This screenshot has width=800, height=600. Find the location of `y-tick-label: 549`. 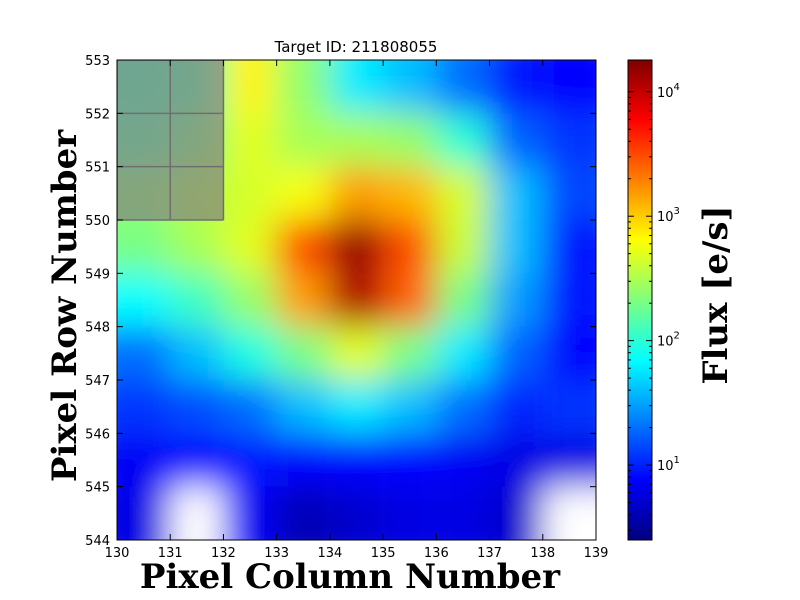

y-tick-label: 549 is located at coordinates (97, 274).